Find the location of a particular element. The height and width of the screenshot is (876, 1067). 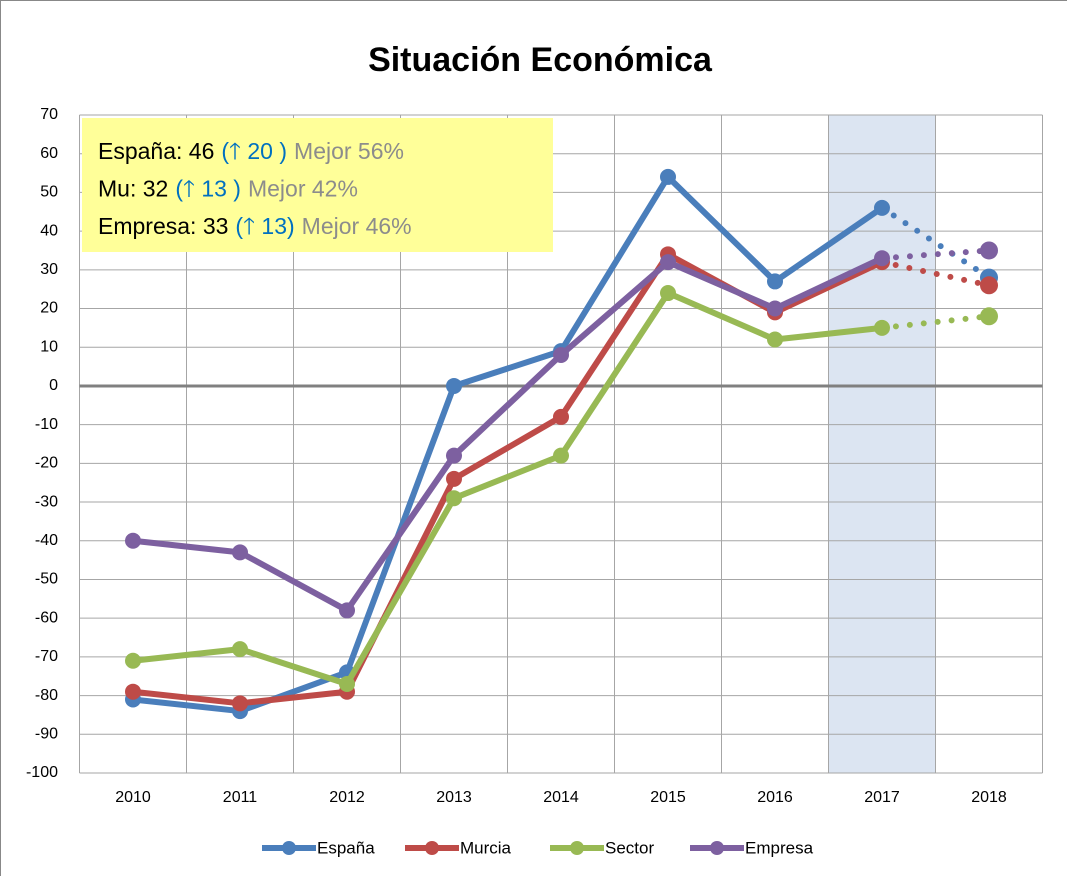

x-tick-label: 2010 is located at coordinates (133, 797).